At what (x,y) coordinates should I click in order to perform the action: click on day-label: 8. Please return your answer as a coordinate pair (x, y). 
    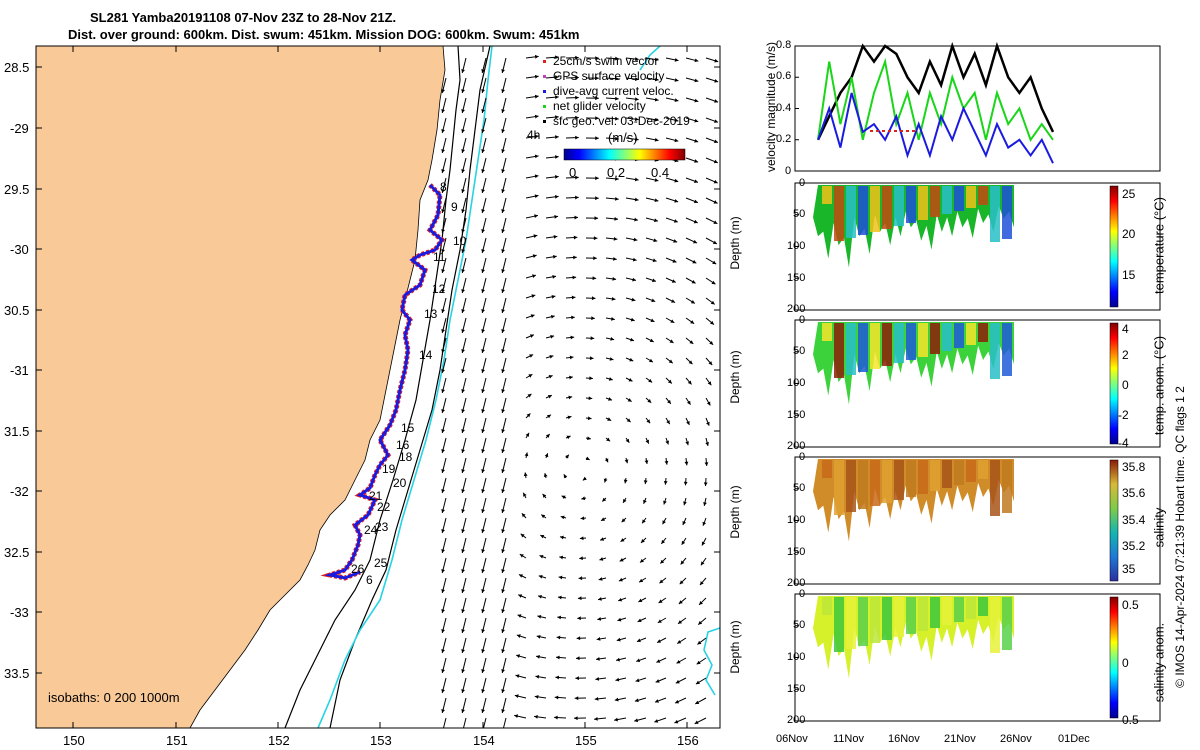
    Looking at the image, I should click on (443, 187).